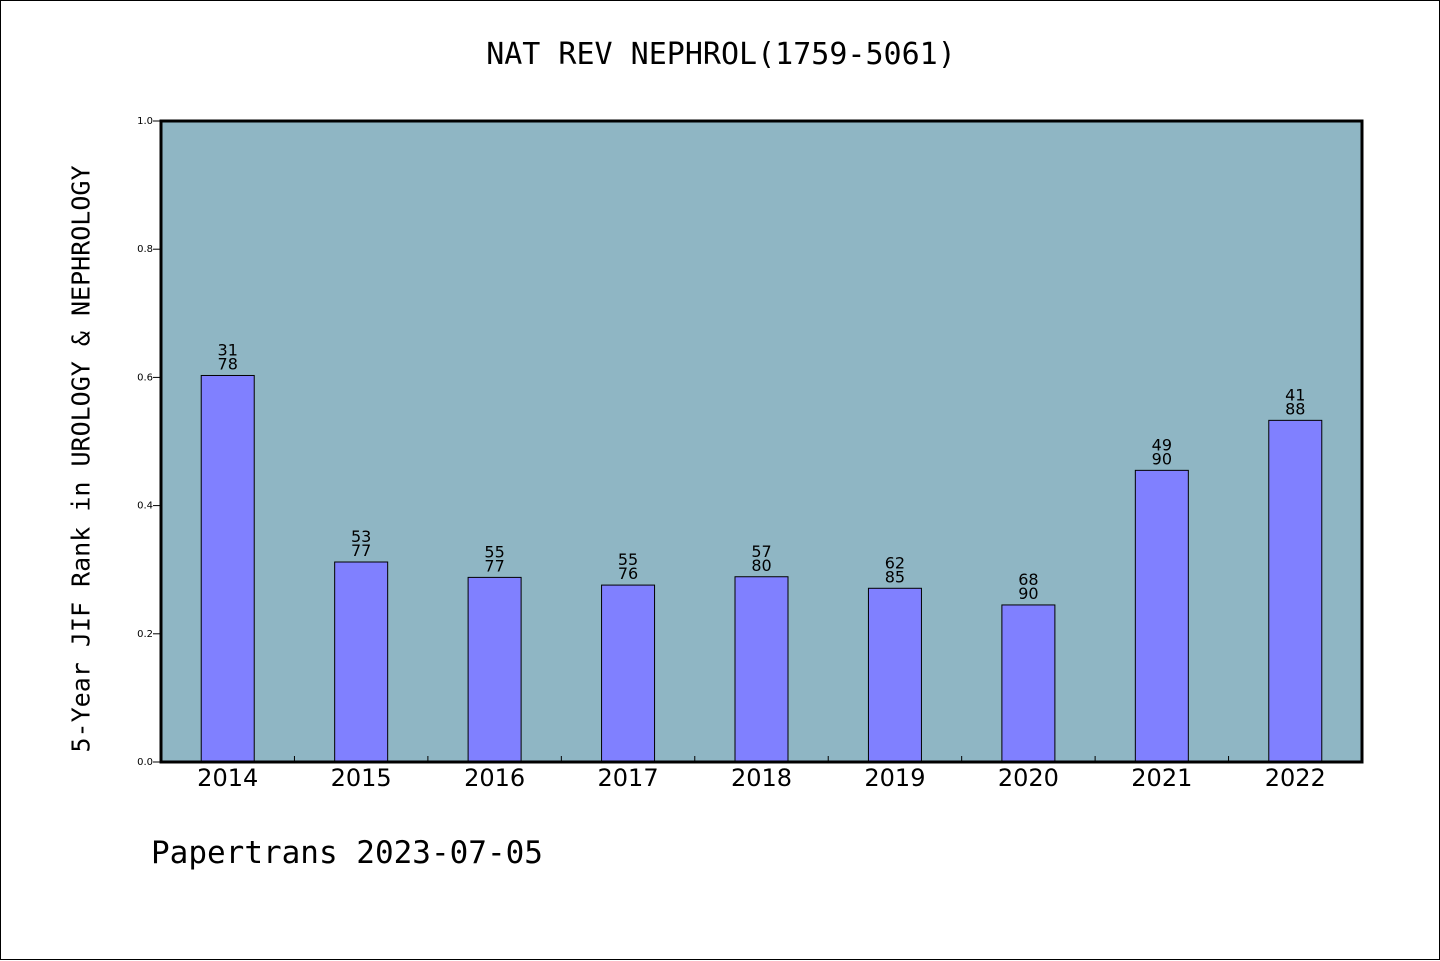  I want to click on bar-2016, so click(494, 669).